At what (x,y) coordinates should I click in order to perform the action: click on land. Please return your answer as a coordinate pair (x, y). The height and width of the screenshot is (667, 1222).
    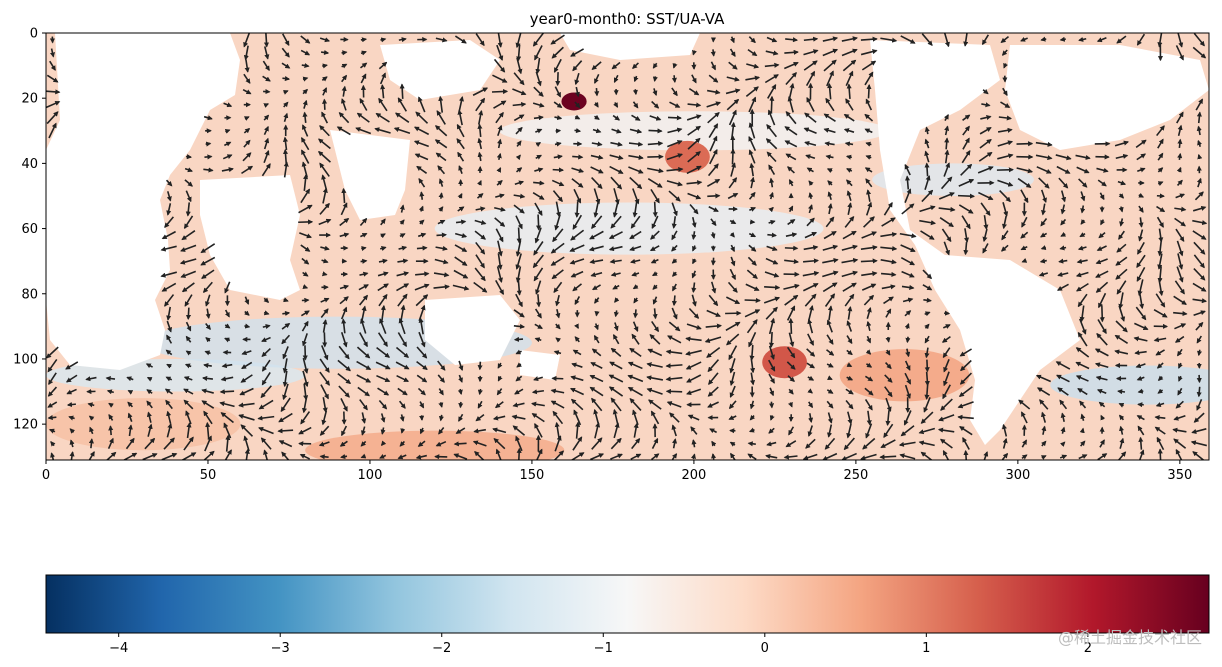
    Looking at the image, I should click on (975, 242).